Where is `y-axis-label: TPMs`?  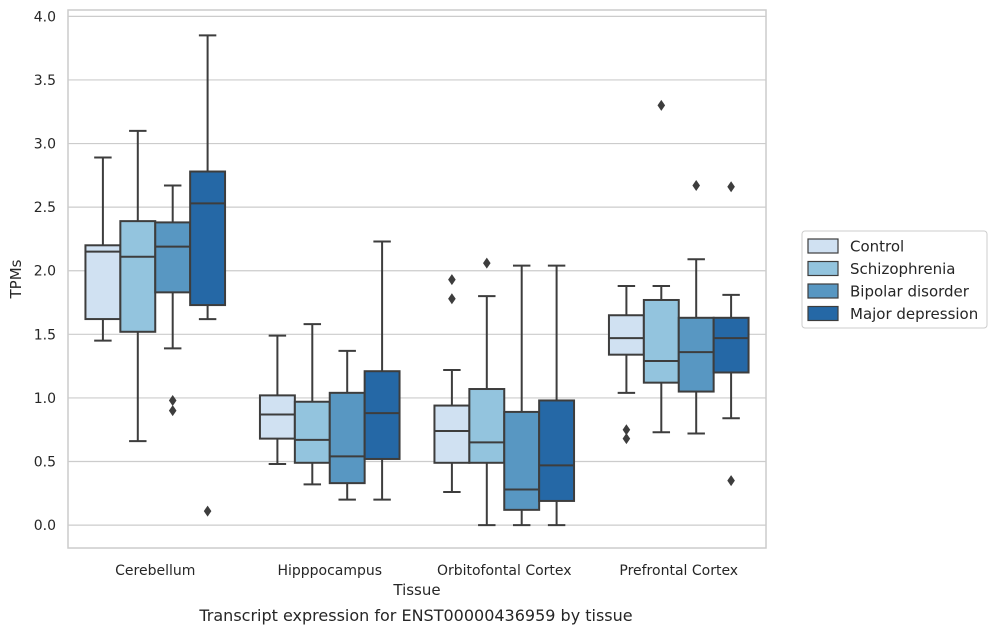 y-axis-label: TPMs is located at coordinates (16, 279).